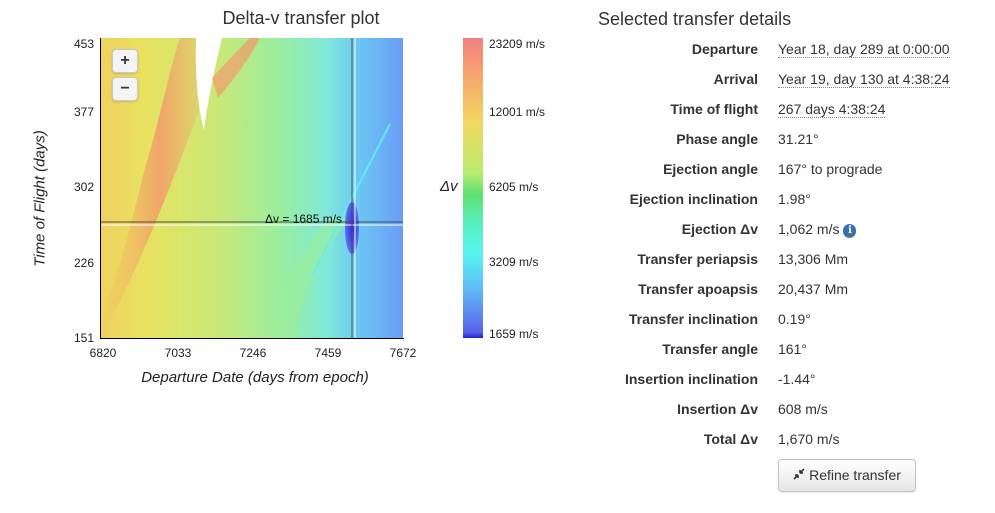 Image resolution: width=995 pixels, height=513 pixels. I want to click on refine-transfer-button: Refine transfer, so click(847, 475).